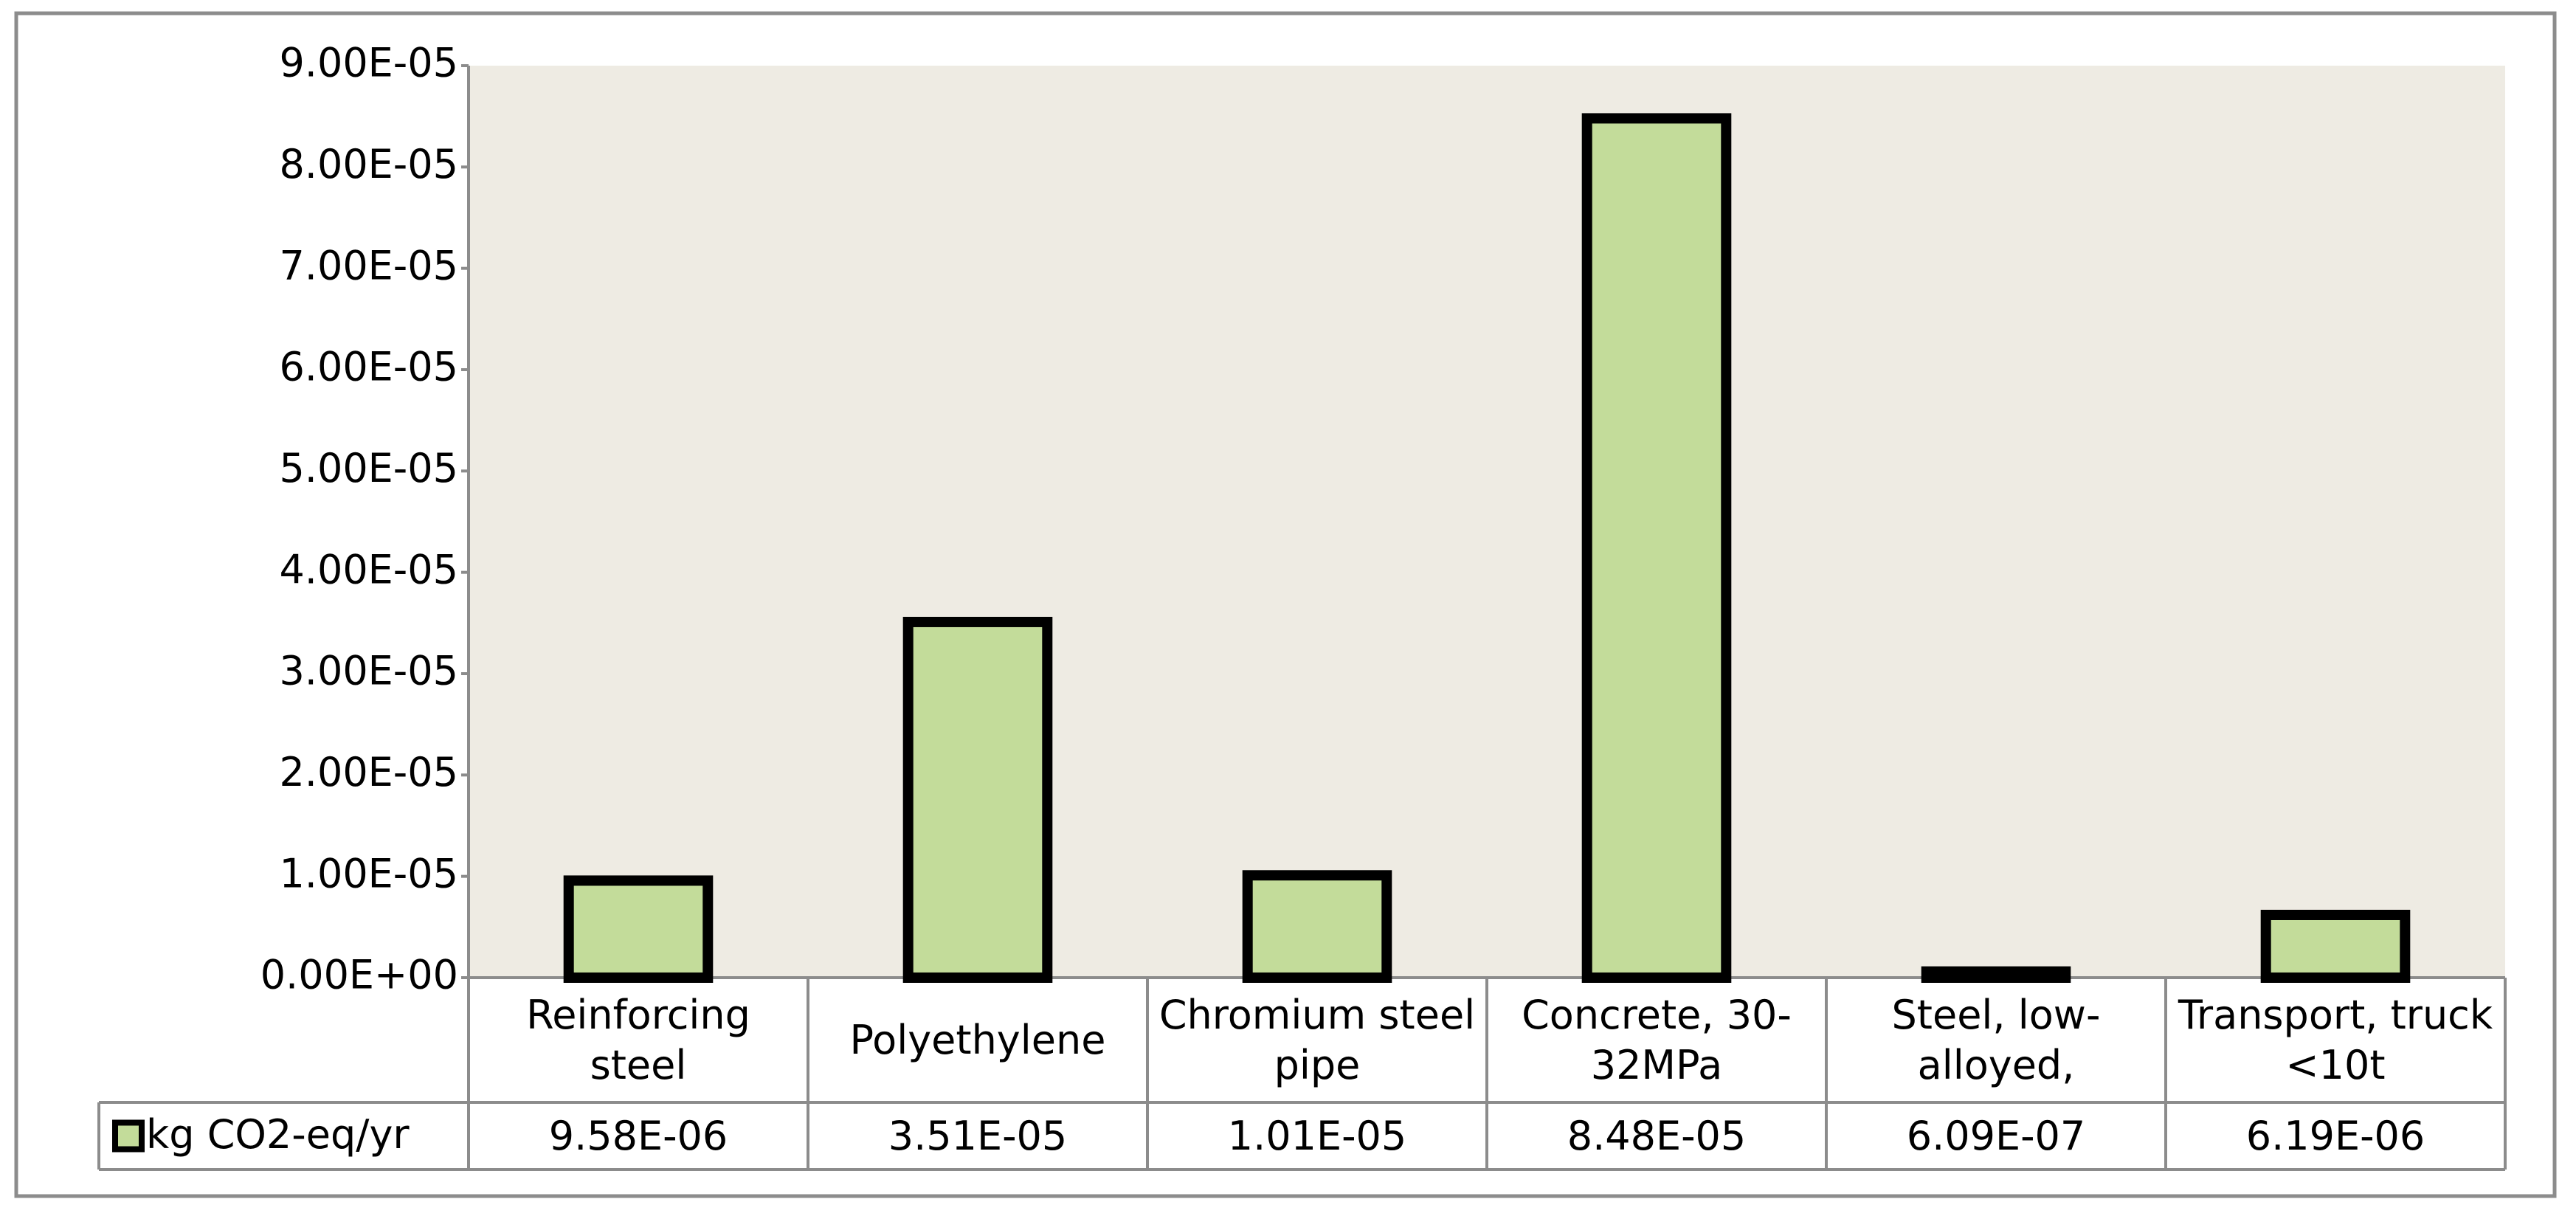 The height and width of the screenshot is (1216, 2576). I want to click on value-label-box: 9.58E-06, so click(638, 1135).